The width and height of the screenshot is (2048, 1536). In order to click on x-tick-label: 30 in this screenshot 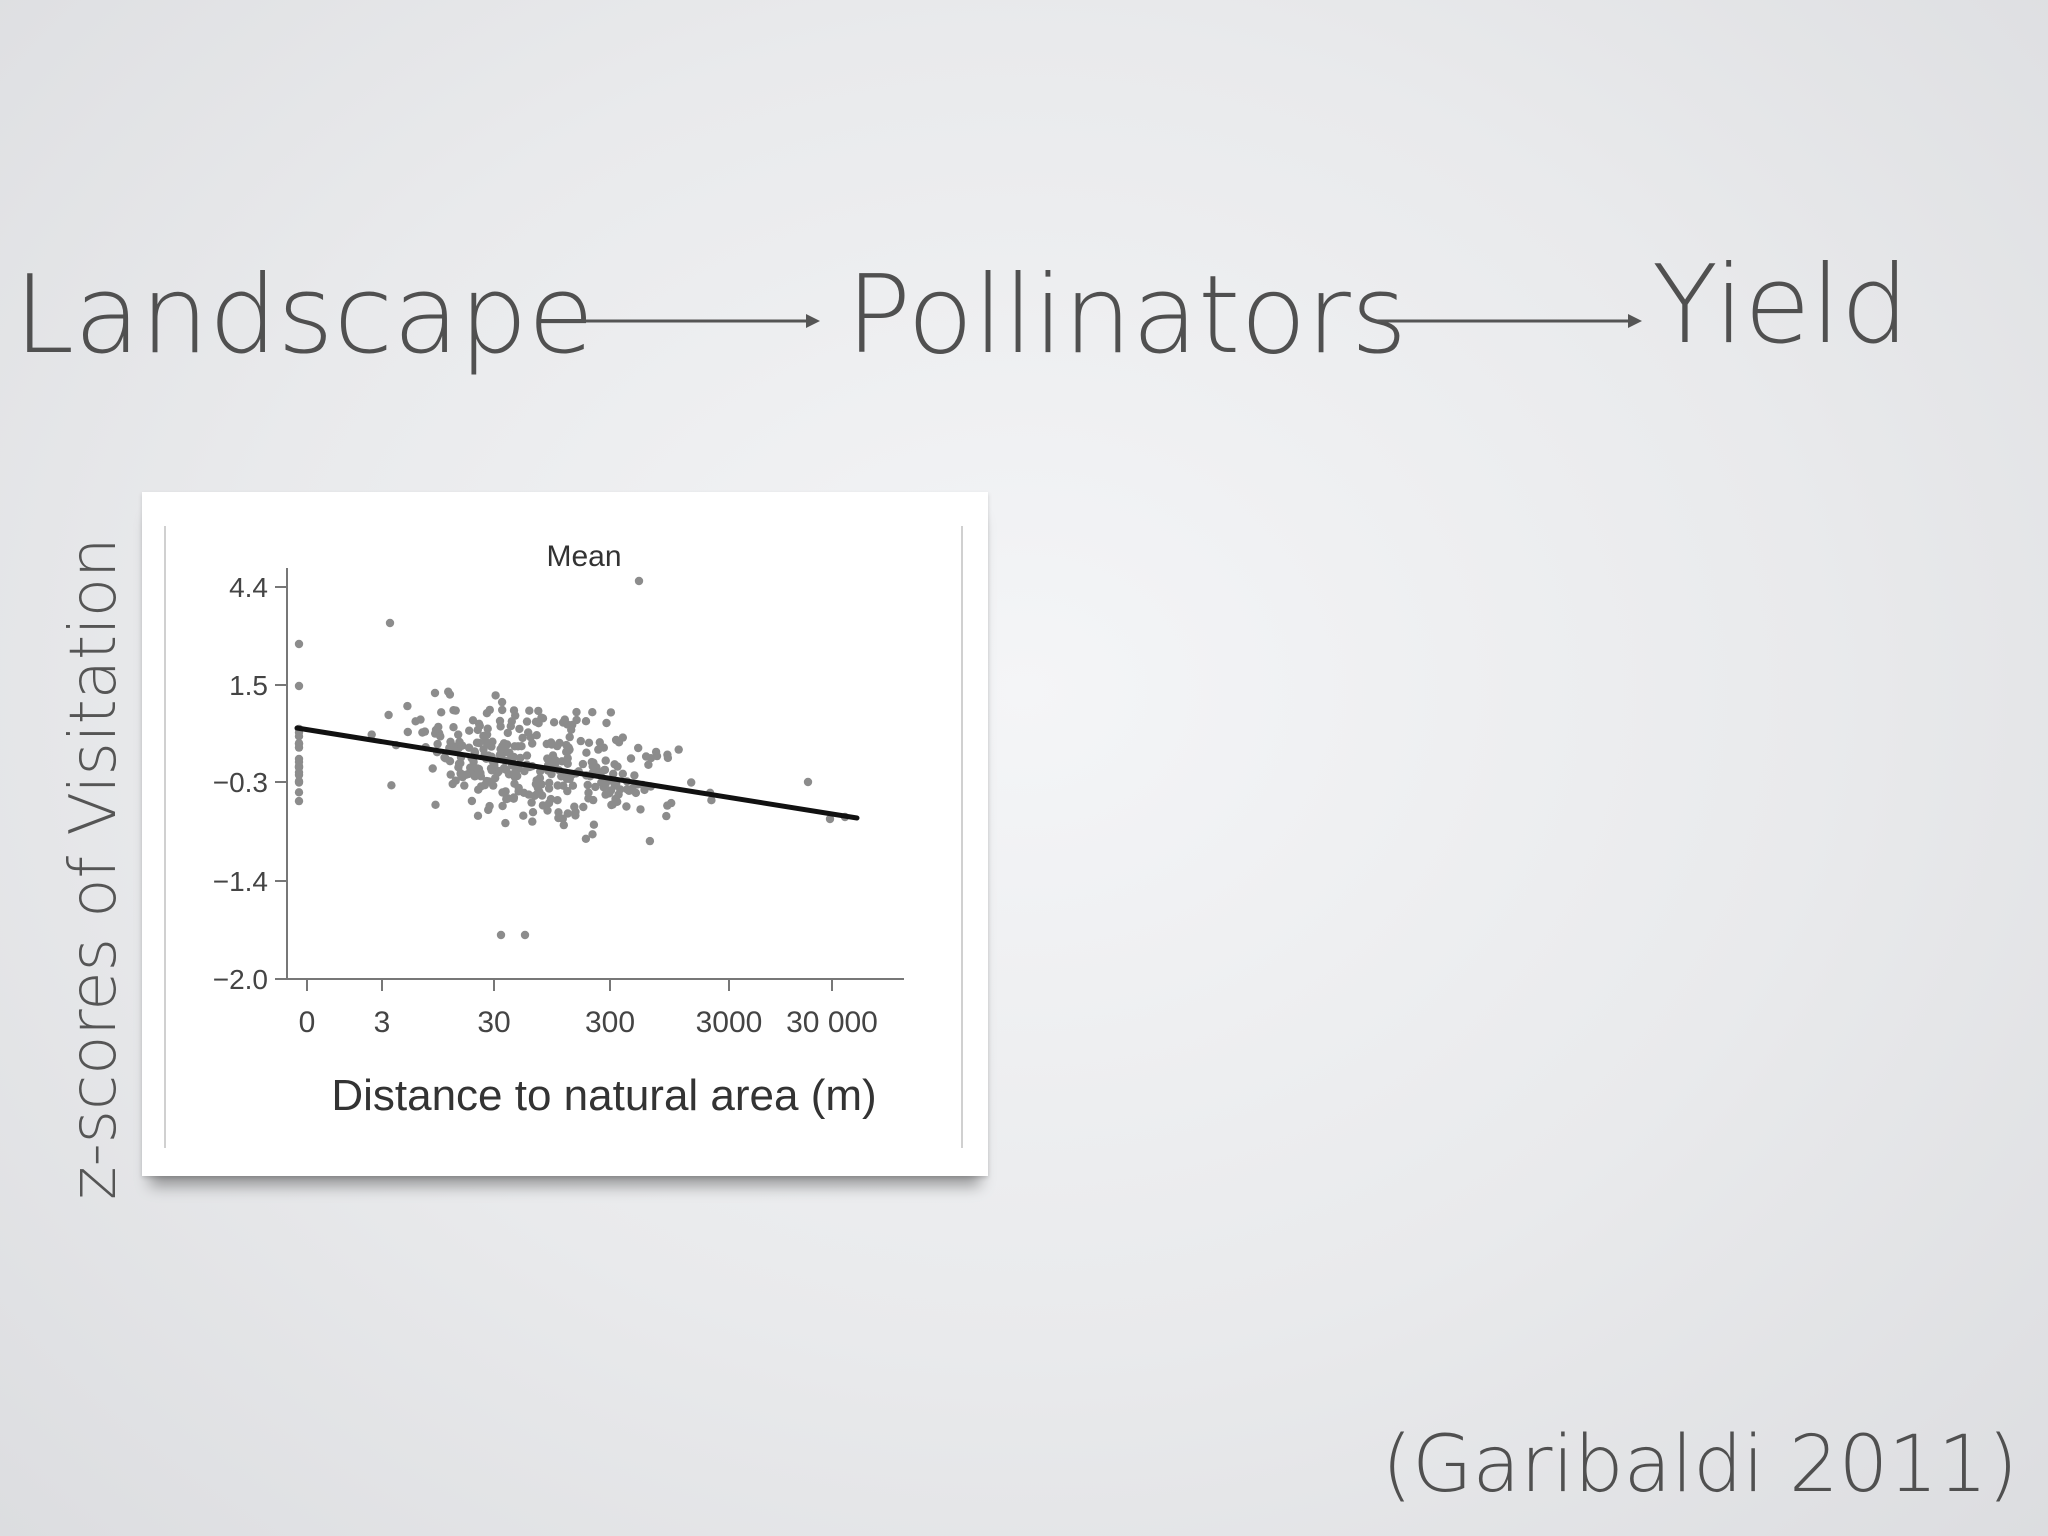, I will do `click(493, 1022)`.